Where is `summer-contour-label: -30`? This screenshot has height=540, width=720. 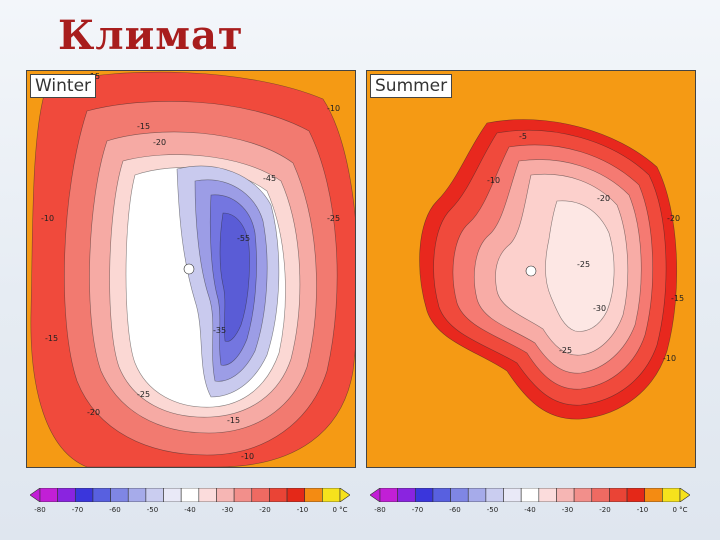 summer-contour-label: -30 is located at coordinates (599, 308).